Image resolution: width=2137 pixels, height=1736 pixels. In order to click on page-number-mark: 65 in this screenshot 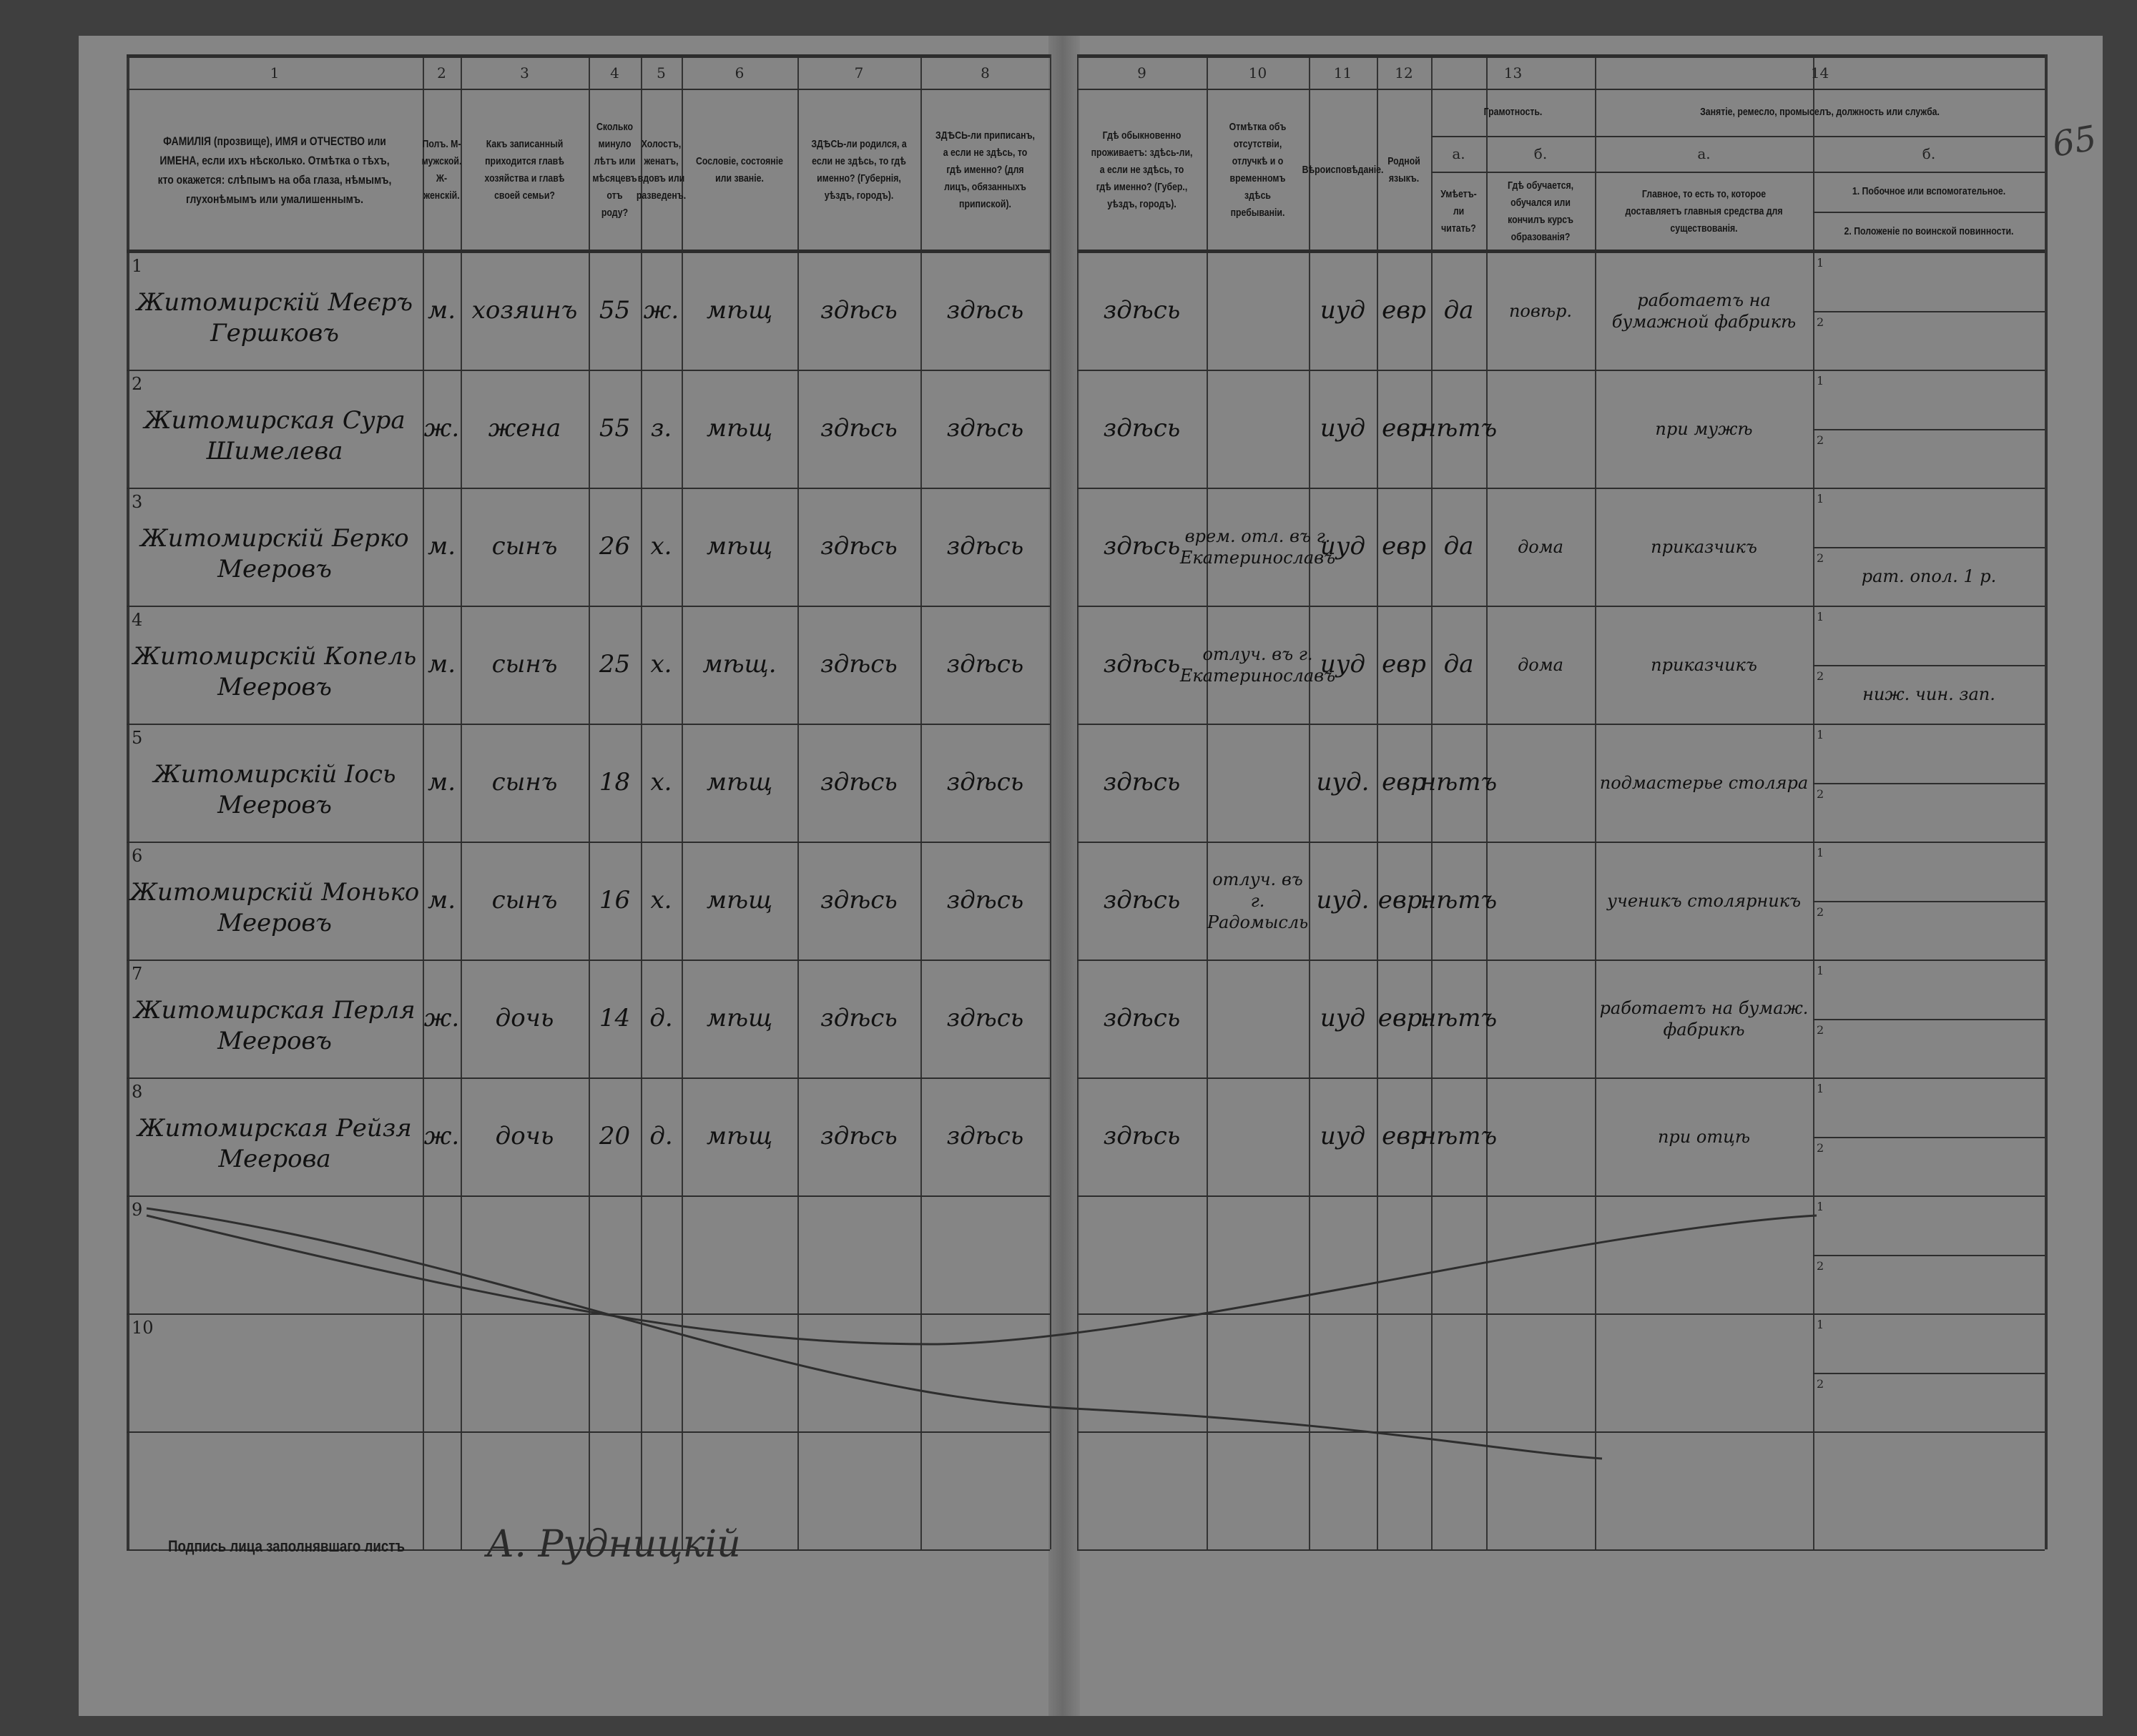, I will do `click(2074, 141)`.